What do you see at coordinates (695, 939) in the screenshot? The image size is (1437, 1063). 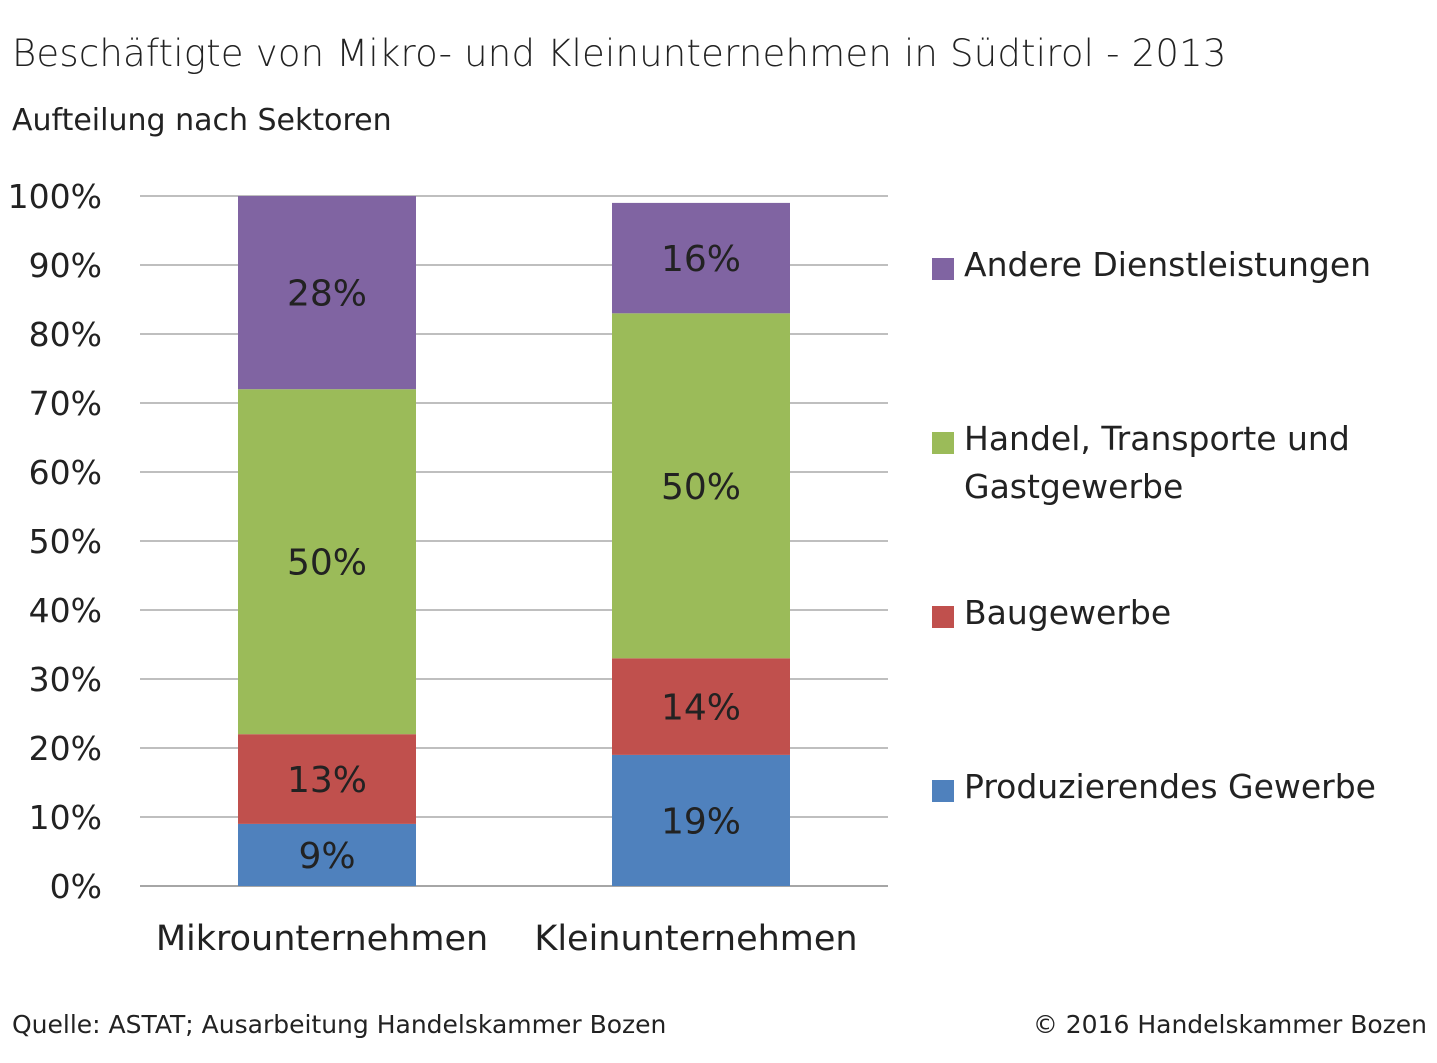 I see `x-category-label: Kleinunternehmen` at bounding box center [695, 939].